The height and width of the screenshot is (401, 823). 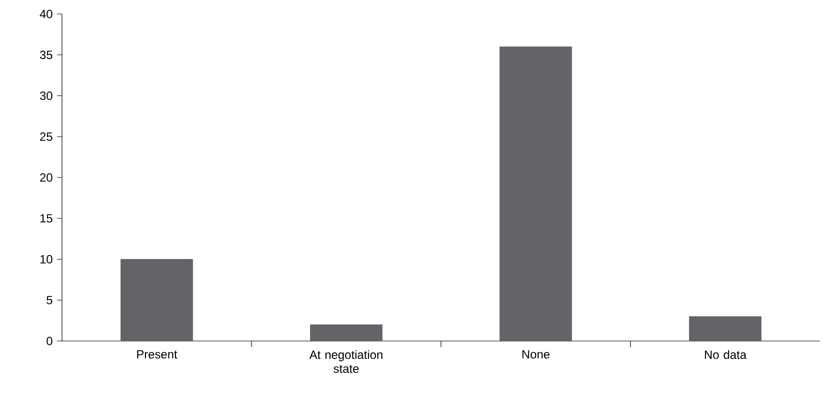 What do you see at coordinates (49, 300) in the screenshot?
I see `y-tick-label: 5` at bounding box center [49, 300].